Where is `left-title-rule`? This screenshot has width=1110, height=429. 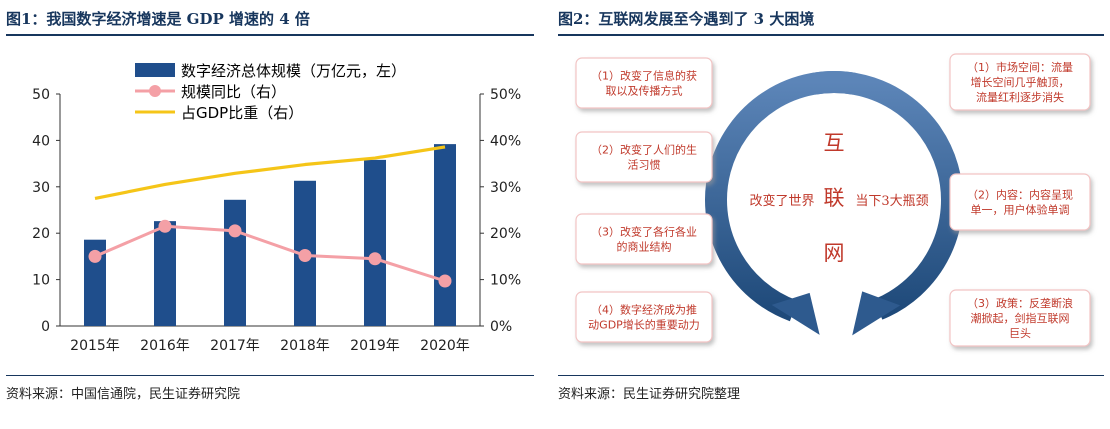 left-title-rule is located at coordinates (270, 35).